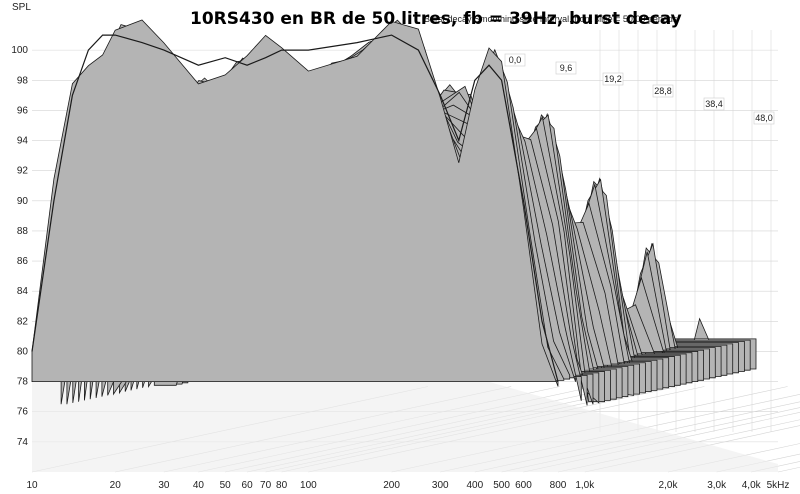  What do you see at coordinates (23, 171) in the screenshot?
I see `y-tick-label: 92` at bounding box center [23, 171].